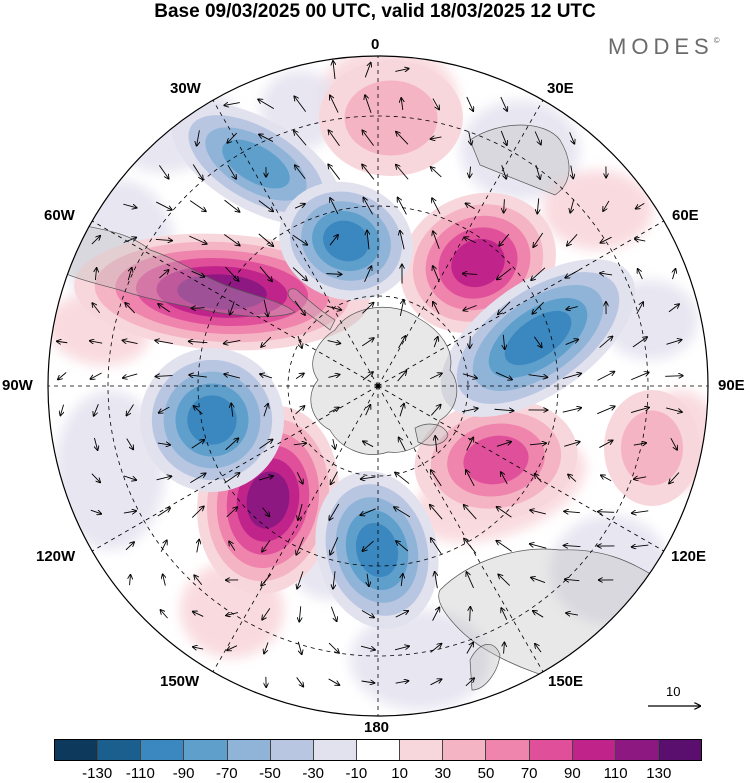 The image size is (750, 783). What do you see at coordinates (270, 773) in the screenshot?
I see `colorbar-tick-label: -50` at bounding box center [270, 773].